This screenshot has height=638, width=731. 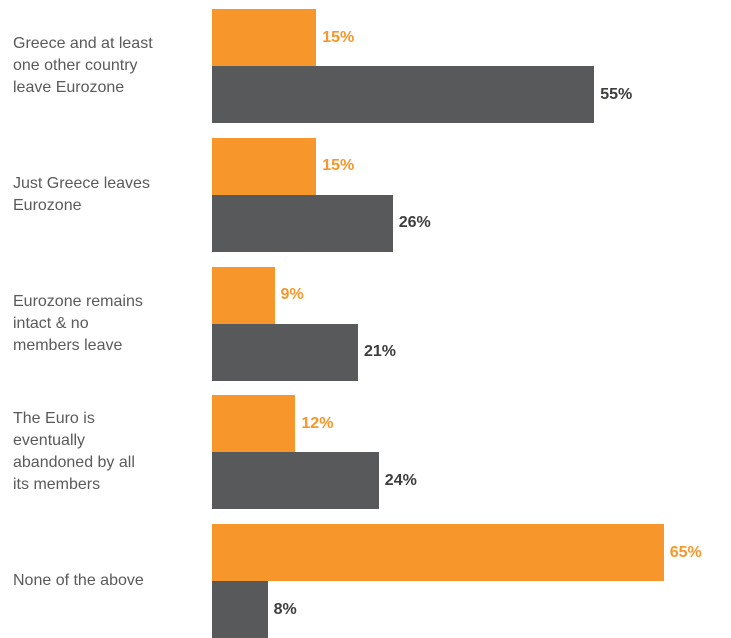 I want to click on category-label: Eurozone remains intact & no members leave, so click(x=105, y=324).